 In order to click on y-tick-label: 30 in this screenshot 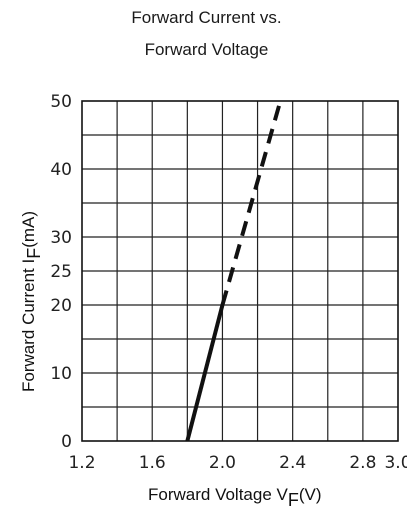, I will do `click(61, 238)`.